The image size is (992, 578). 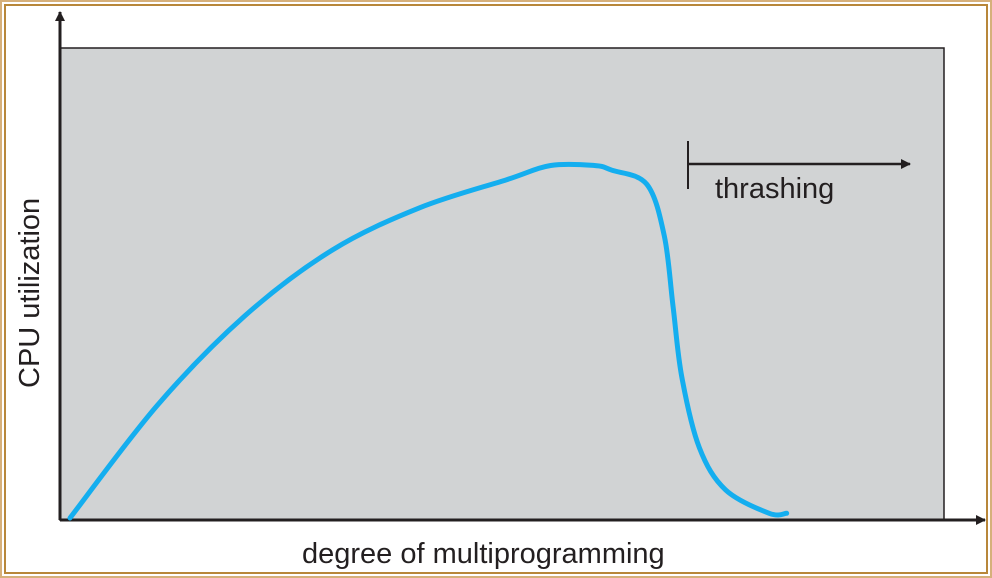 I want to click on y-axis-label: CPU utilization, so click(x=30, y=293).